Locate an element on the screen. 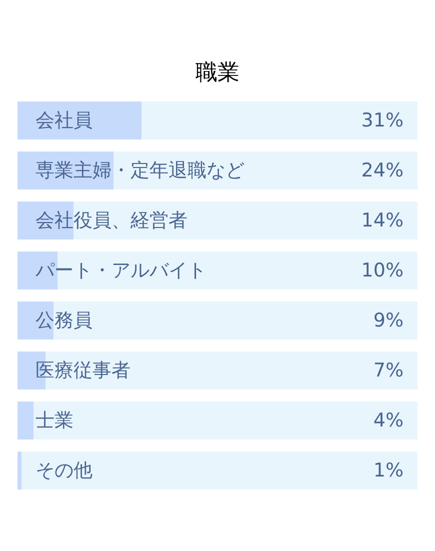 The width and height of the screenshot is (435, 551). data-label: 10% is located at coordinates (382, 271).